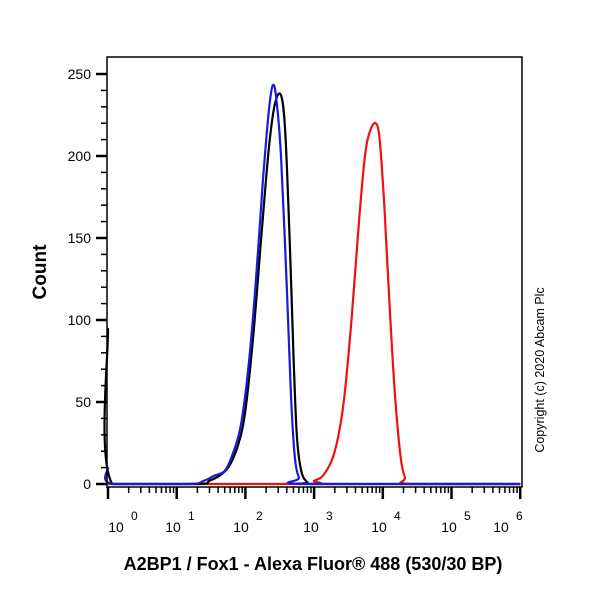 This screenshot has height=600, width=600. I want to click on x-tick-exponent: 5, so click(467, 516).